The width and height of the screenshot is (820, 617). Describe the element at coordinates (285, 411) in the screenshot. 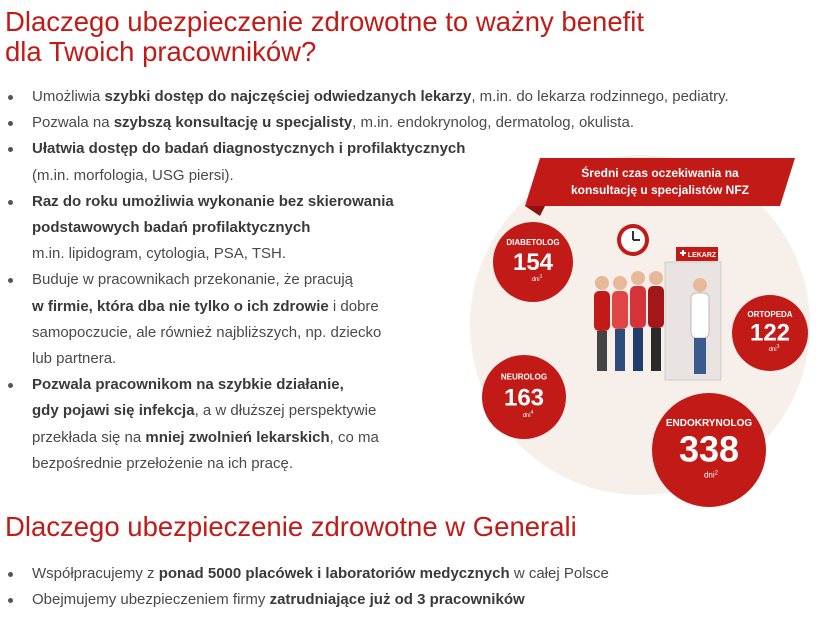

I see `text: , a w dłuższej perspektywie` at that location.